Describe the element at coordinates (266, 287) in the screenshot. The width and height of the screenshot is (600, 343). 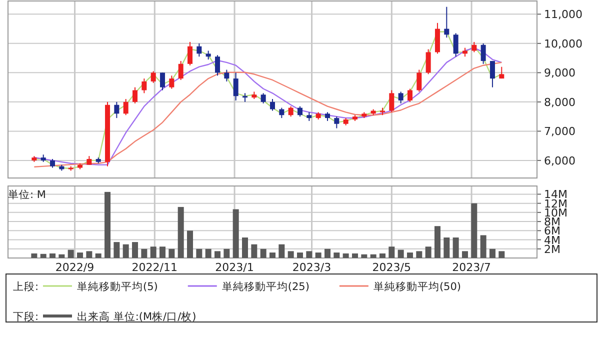
I see `legend-label: 単純移動平均(25)` at that location.